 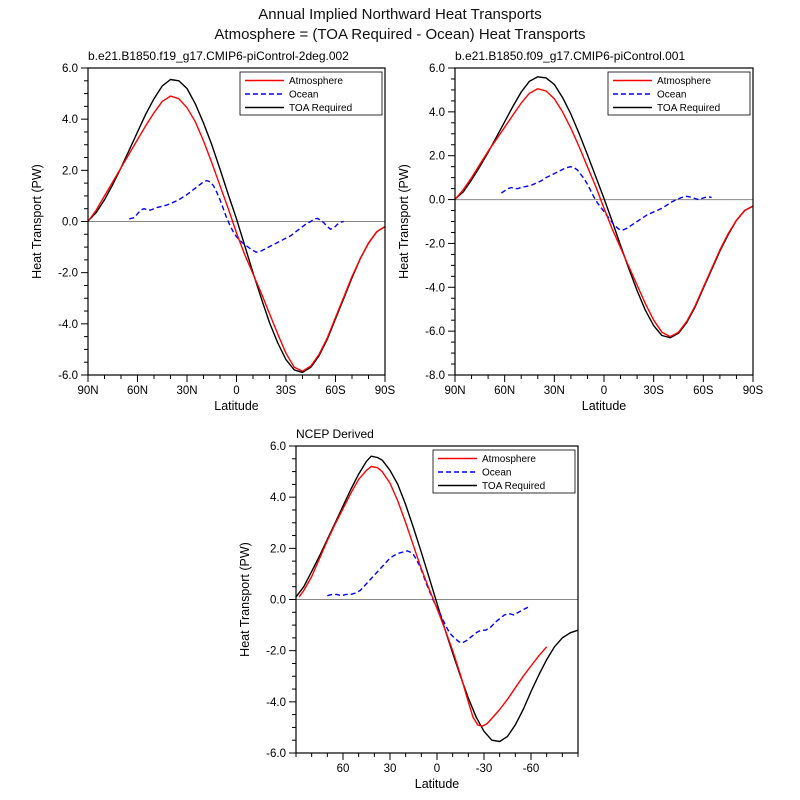 I want to click on panel-title: NCEP Derived, so click(x=335, y=434).